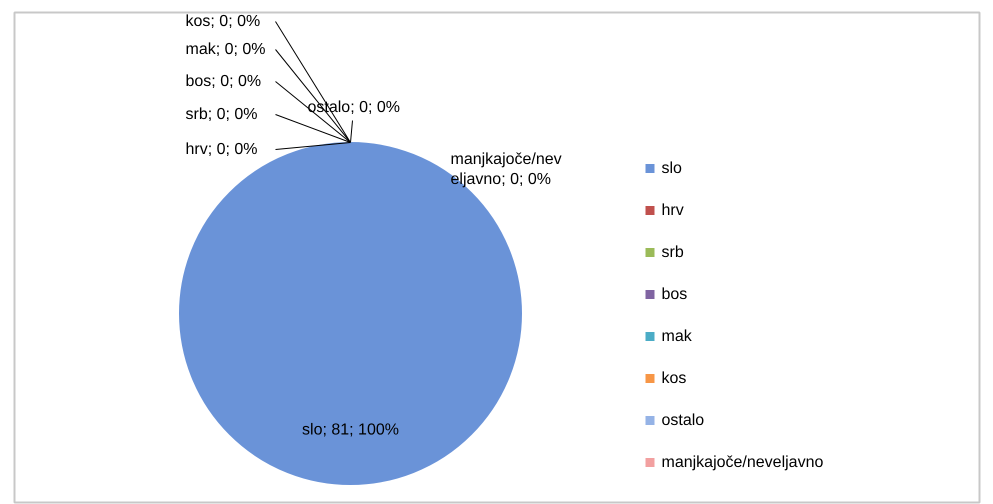 Image resolution: width=993 pixels, height=504 pixels. I want to click on legend-label: bos, so click(675, 294).